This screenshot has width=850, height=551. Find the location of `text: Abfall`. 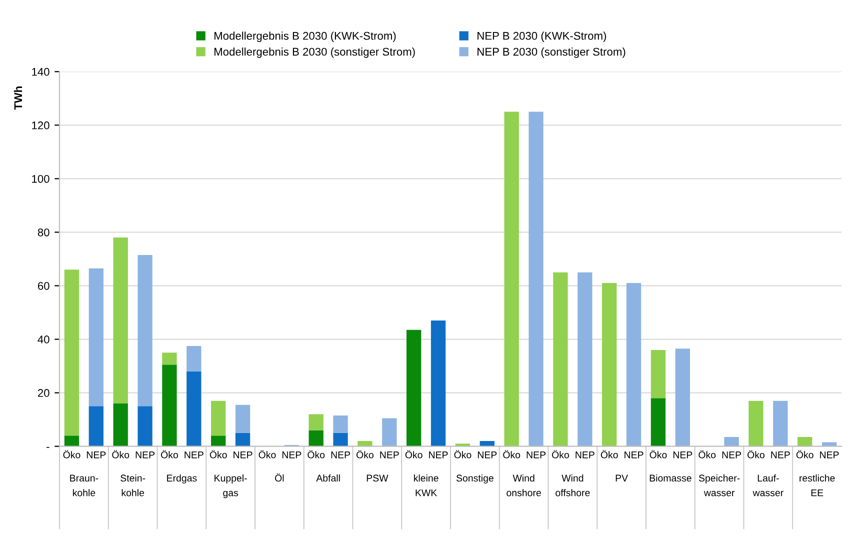

text: Abfall is located at coordinates (328, 478).